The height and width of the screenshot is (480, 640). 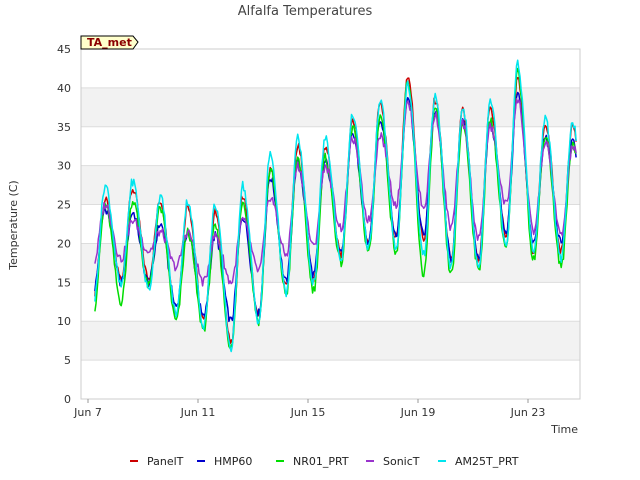 I want to click on x-tick-label: Jun 15, so click(x=308, y=412).